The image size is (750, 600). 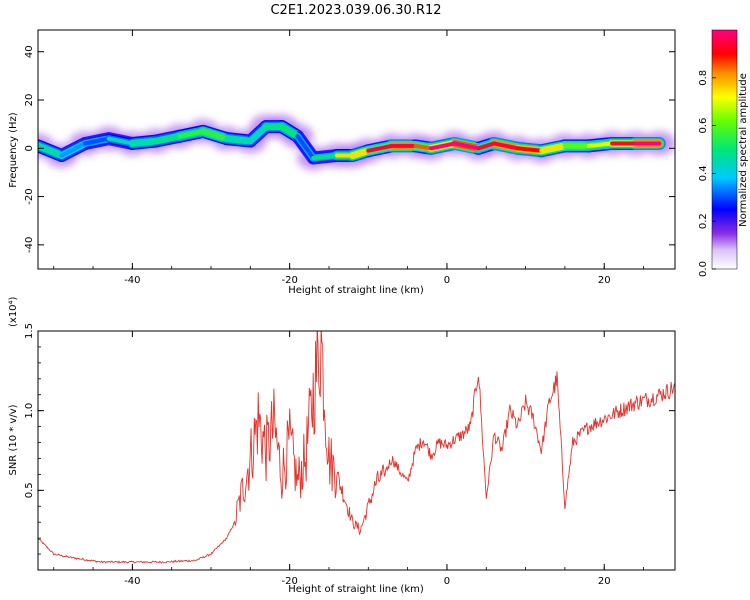 I want to click on y-tick-label: -40, so click(x=29, y=245).